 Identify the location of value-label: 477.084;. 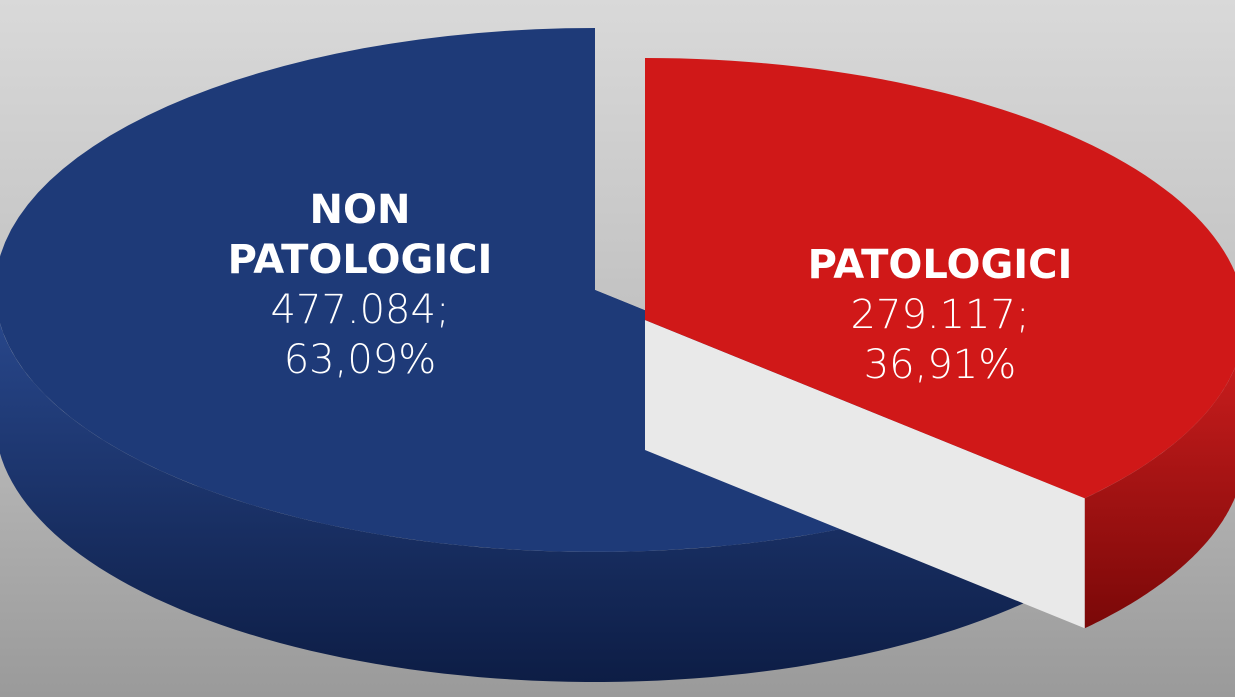
(360, 310).